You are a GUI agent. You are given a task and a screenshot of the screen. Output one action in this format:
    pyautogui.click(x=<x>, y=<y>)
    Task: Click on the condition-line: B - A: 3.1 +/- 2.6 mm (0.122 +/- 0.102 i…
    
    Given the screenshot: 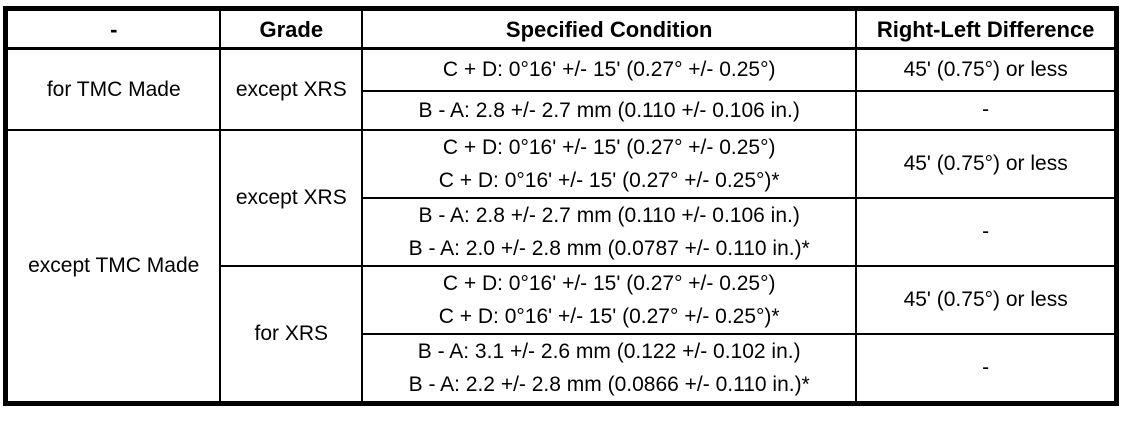 What is the action you would take?
    pyautogui.click(x=609, y=351)
    